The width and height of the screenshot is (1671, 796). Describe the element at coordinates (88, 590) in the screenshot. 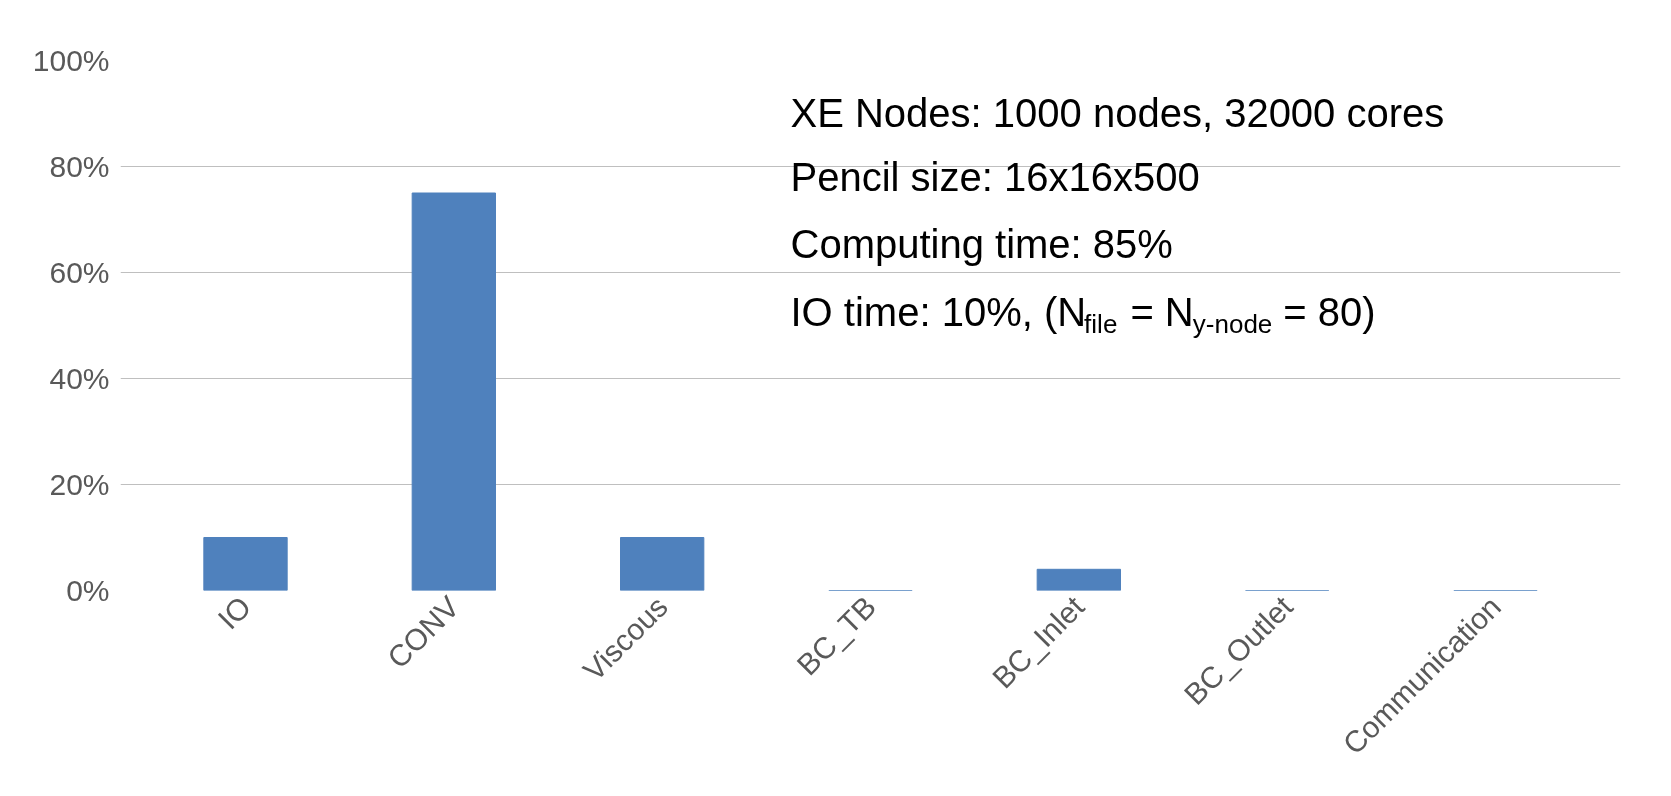

I see `y-tick-label: 0%` at that location.